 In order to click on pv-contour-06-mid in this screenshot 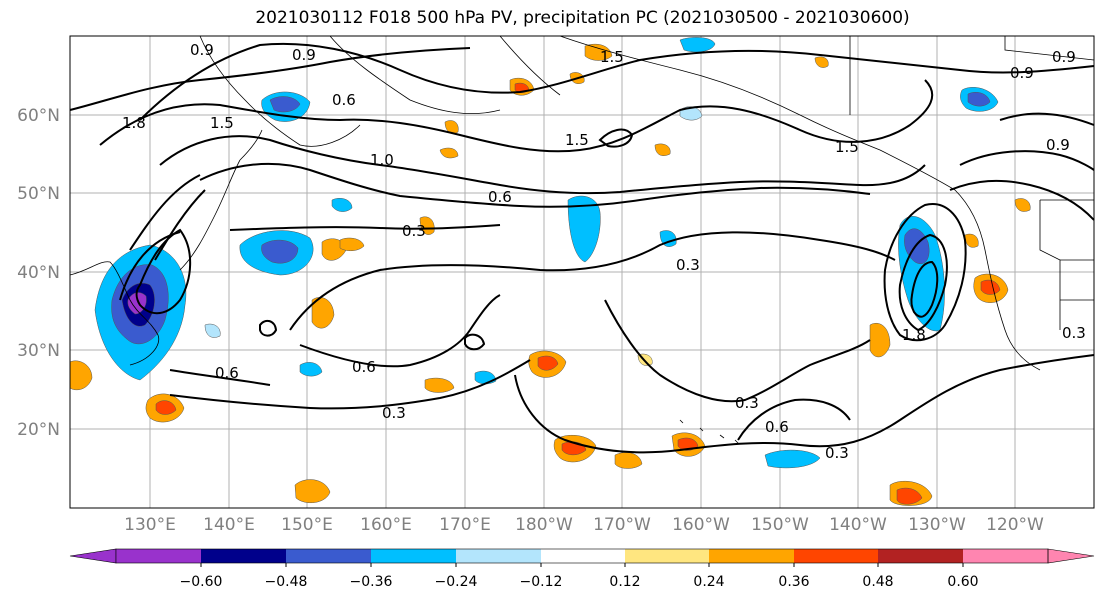, I will do `click(400, 331)`.